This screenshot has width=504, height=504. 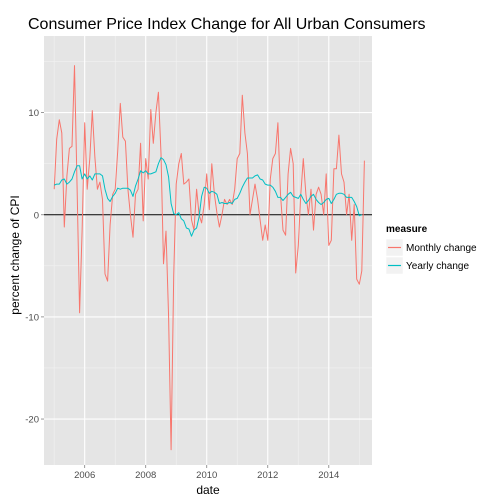 I want to click on legend-item: Yearly change, so click(x=427, y=265).